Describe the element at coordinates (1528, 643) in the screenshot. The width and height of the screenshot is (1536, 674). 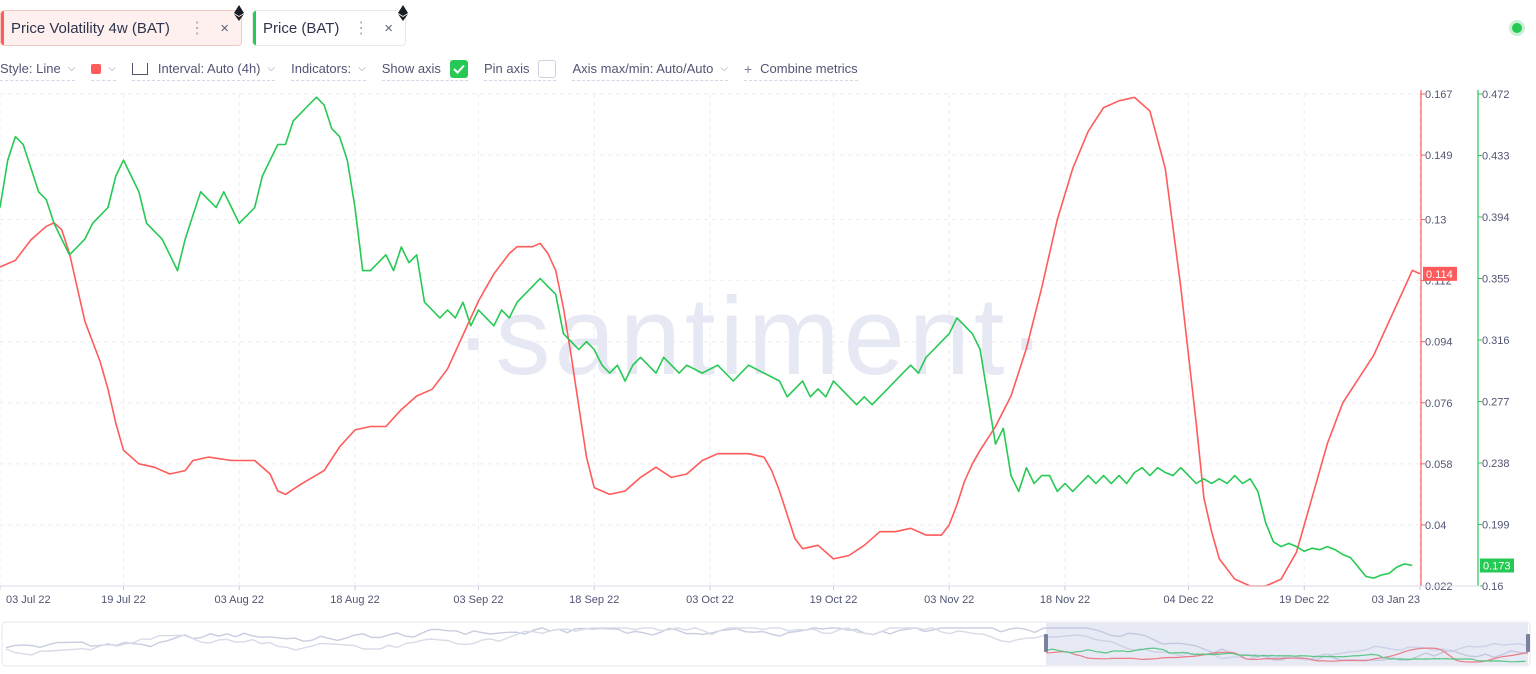
I see `navigator-handle-right` at that location.